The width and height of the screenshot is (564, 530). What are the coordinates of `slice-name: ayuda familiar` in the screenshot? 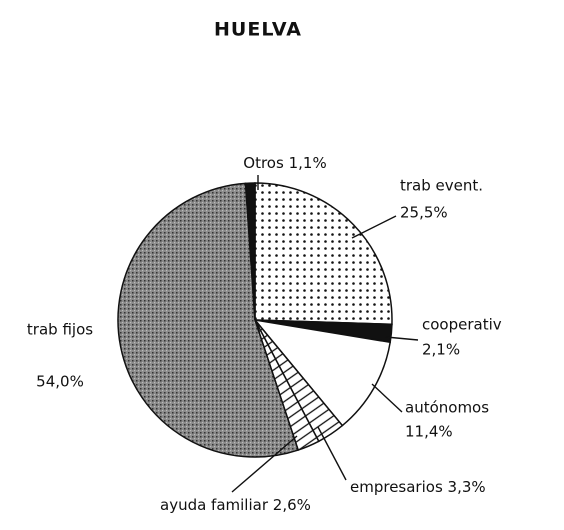 It's located at (214, 505).